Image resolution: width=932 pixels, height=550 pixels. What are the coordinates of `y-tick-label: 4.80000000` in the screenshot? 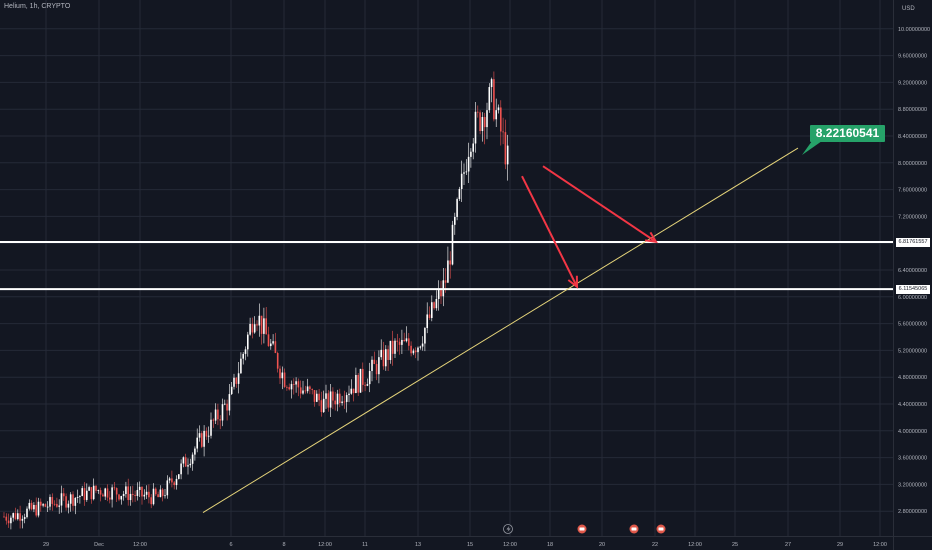 It's located at (912, 378).